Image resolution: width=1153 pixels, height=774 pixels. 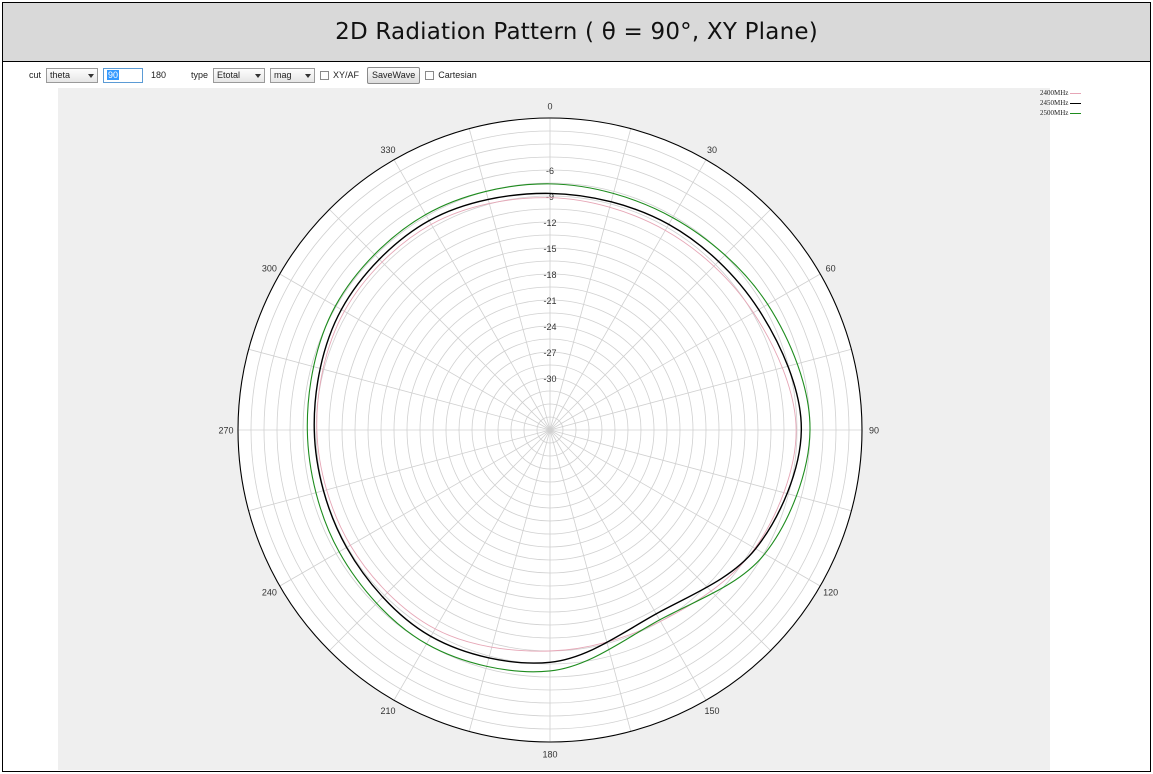 What do you see at coordinates (430, 75) in the screenshot?
I see `cartesian-checkbox` at bounding box center [430, 75].